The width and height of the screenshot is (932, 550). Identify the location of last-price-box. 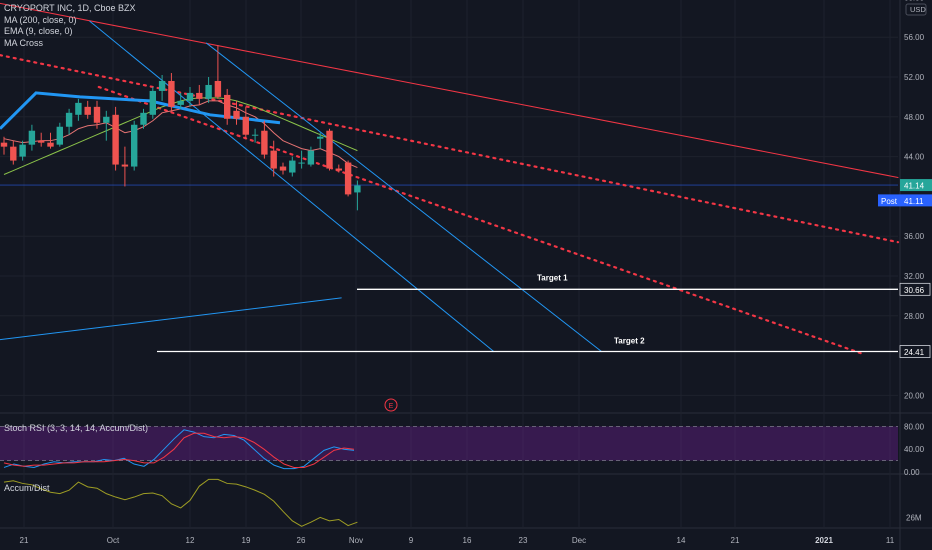
(916, 185).